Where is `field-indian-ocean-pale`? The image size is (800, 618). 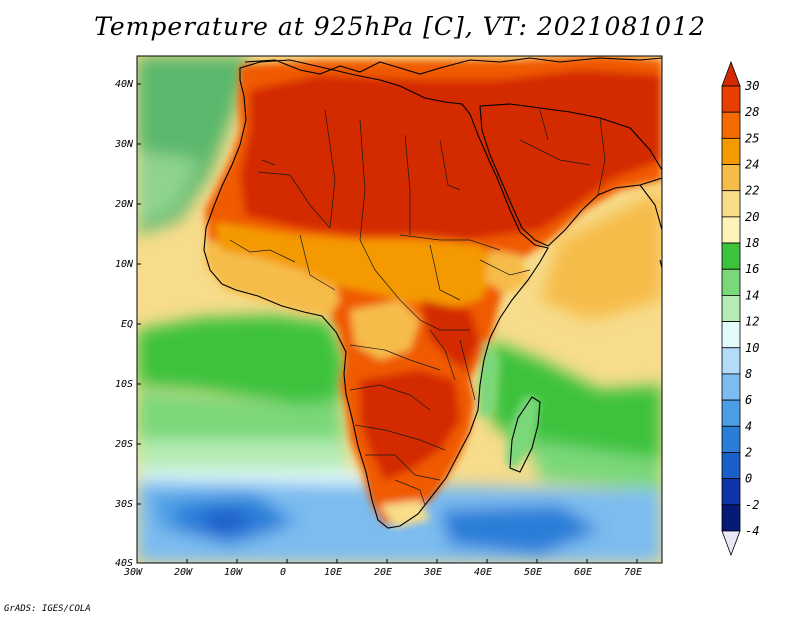 field-indian-ocean-pale is located at coordinates (596, 465).